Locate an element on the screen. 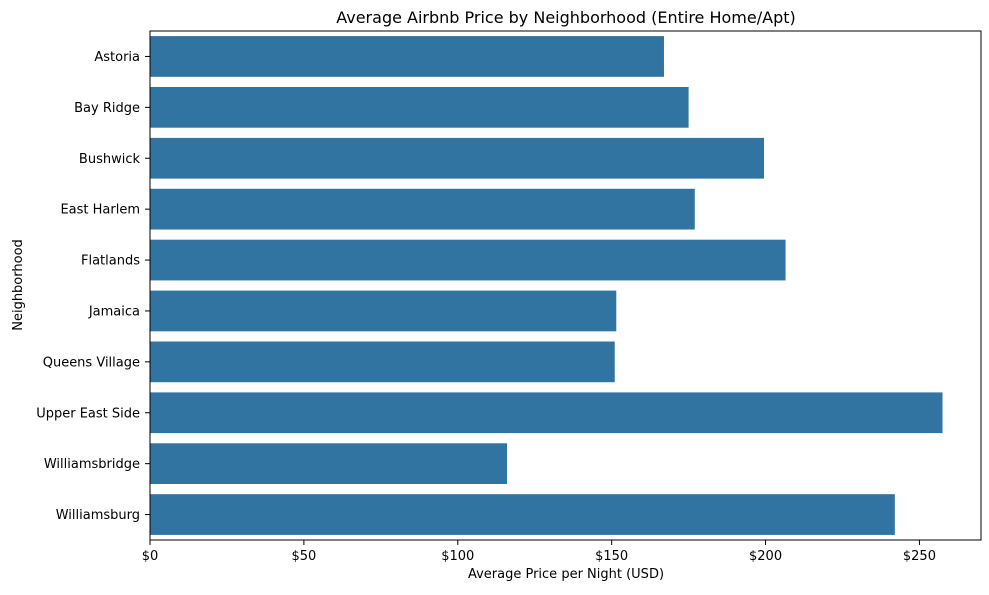  x-axis-label: Average Price per Night (USD) is located at coordinates (566, 574).